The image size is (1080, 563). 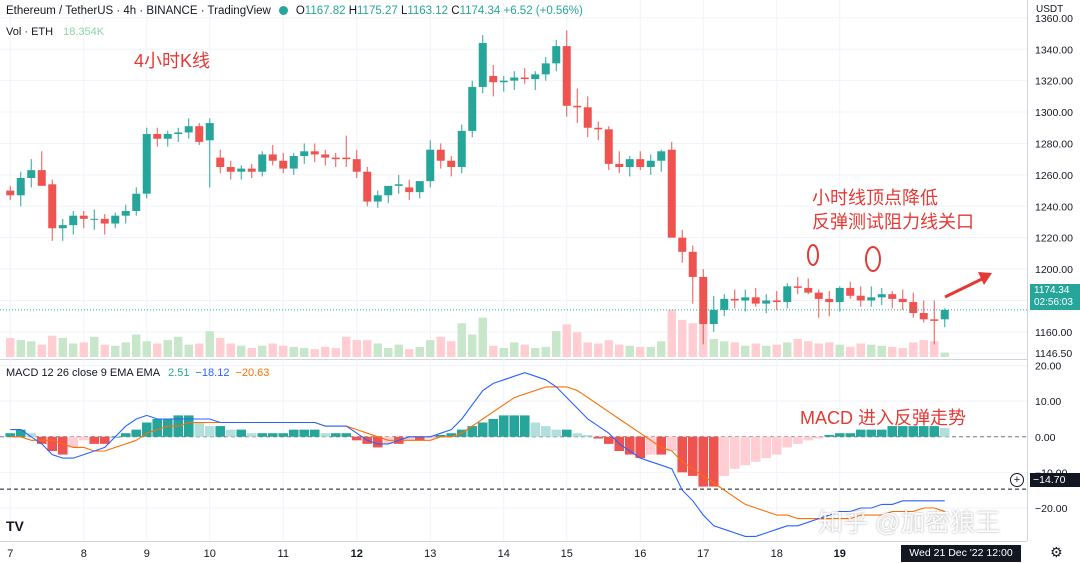 What do you see at coordinates (1017, 480) in the screenshot?
I see `add-alert-icon: +` at bounding box center [1017, 480].